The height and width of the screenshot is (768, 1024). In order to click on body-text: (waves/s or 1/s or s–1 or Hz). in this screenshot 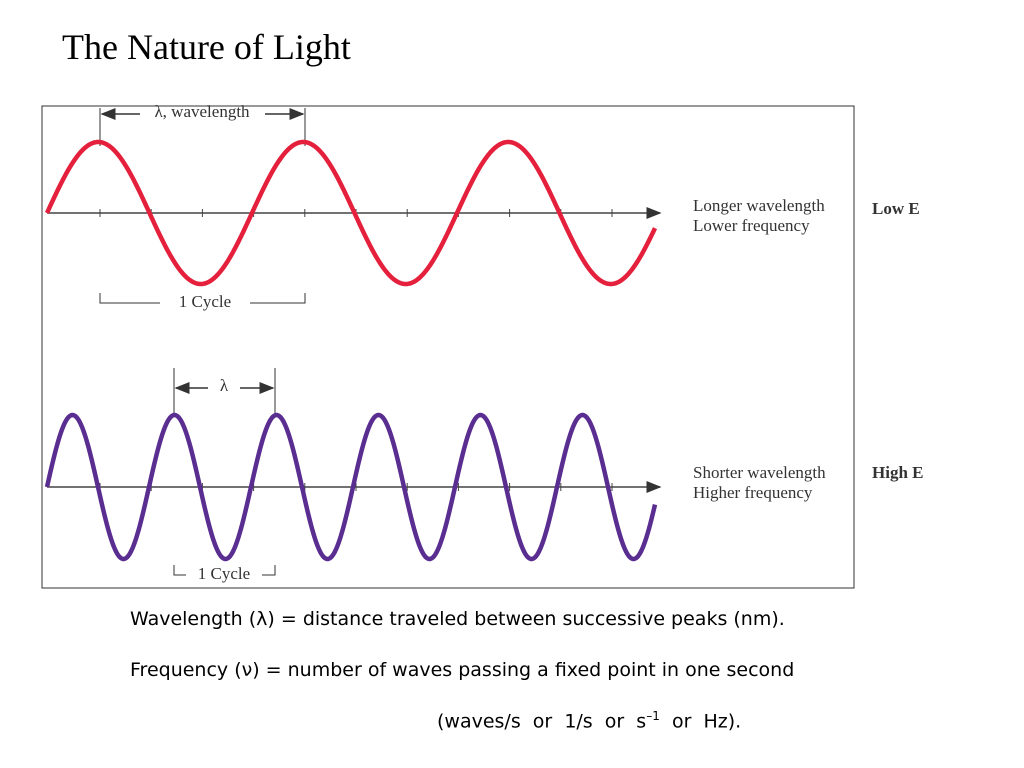, I will do `click(589, 720)`.